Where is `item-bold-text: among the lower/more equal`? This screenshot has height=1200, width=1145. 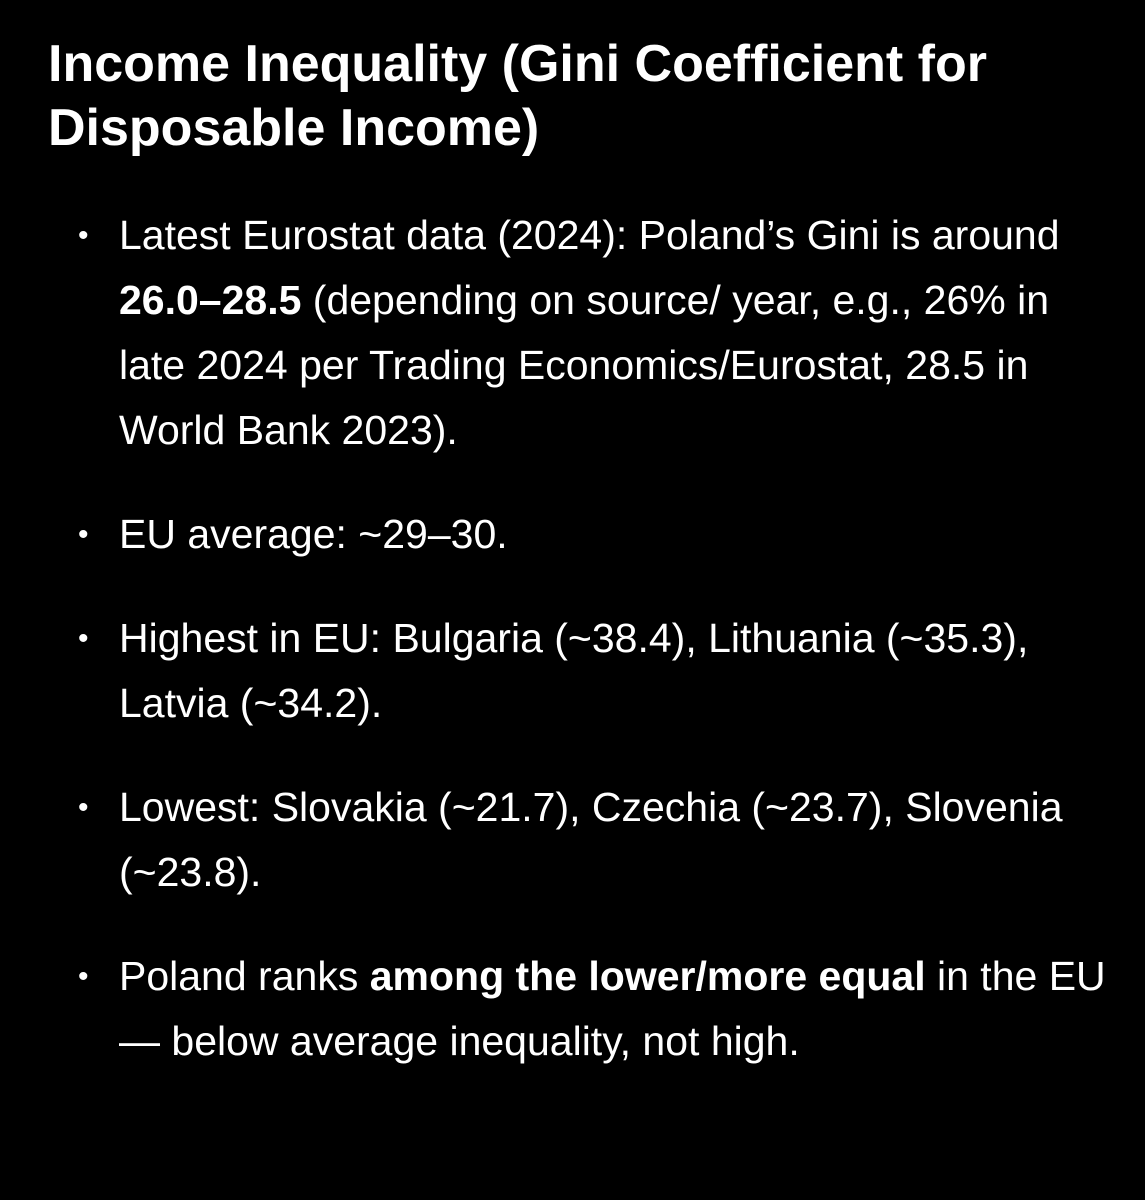 item-bold-text: among the lower/more equal is located at coordinates (647, 976).